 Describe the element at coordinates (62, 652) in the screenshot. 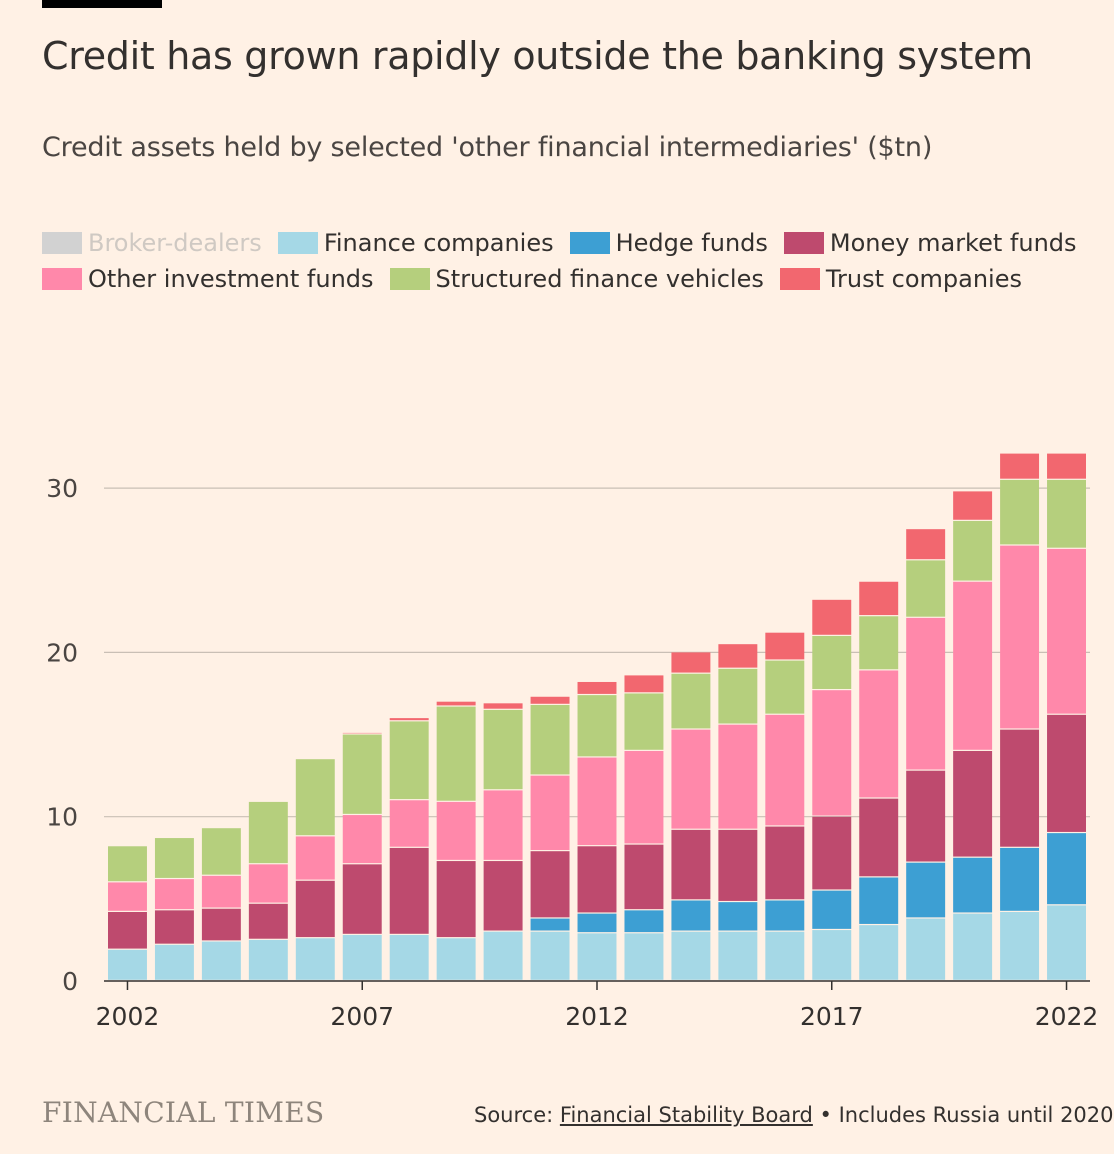

I see `y-tick-label: 20` at that location.